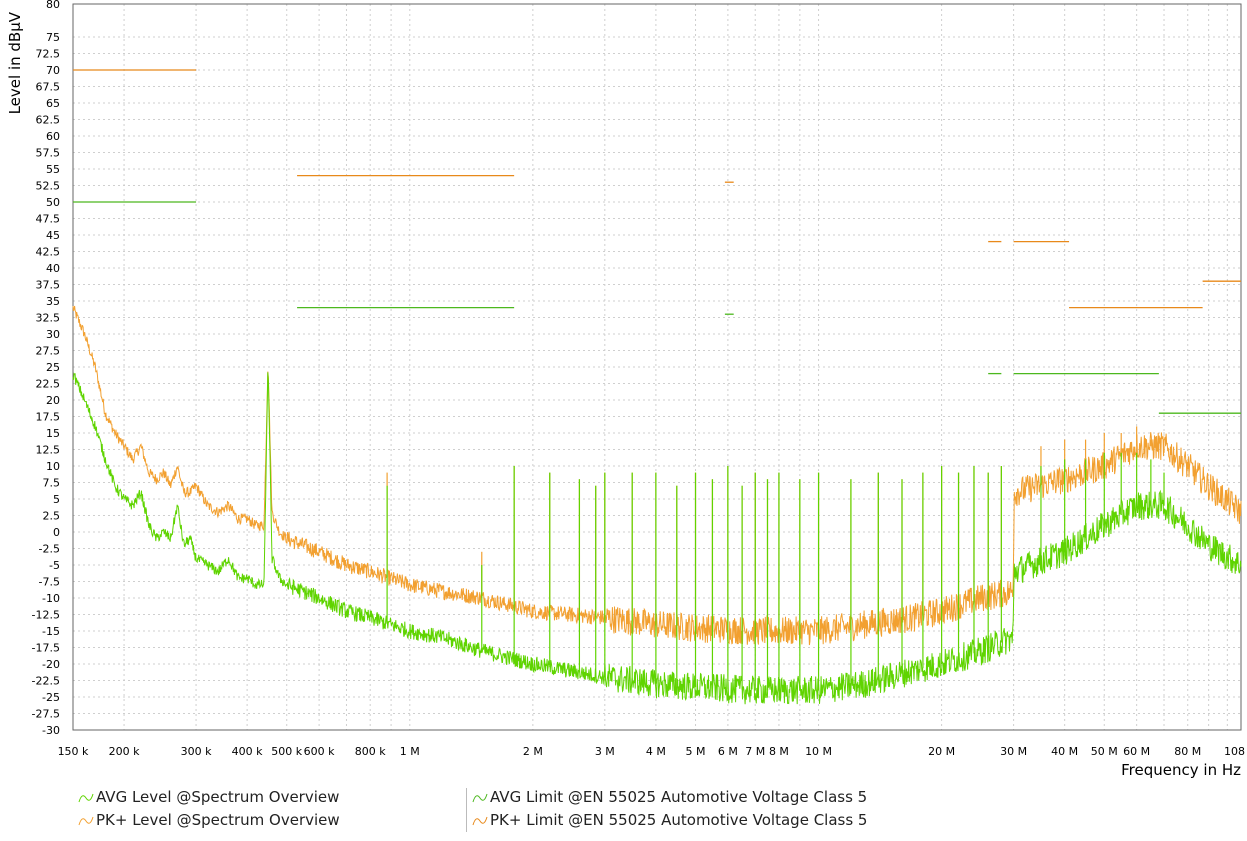  I want to click on x-tick-label: 800 k, so click(370, 751).